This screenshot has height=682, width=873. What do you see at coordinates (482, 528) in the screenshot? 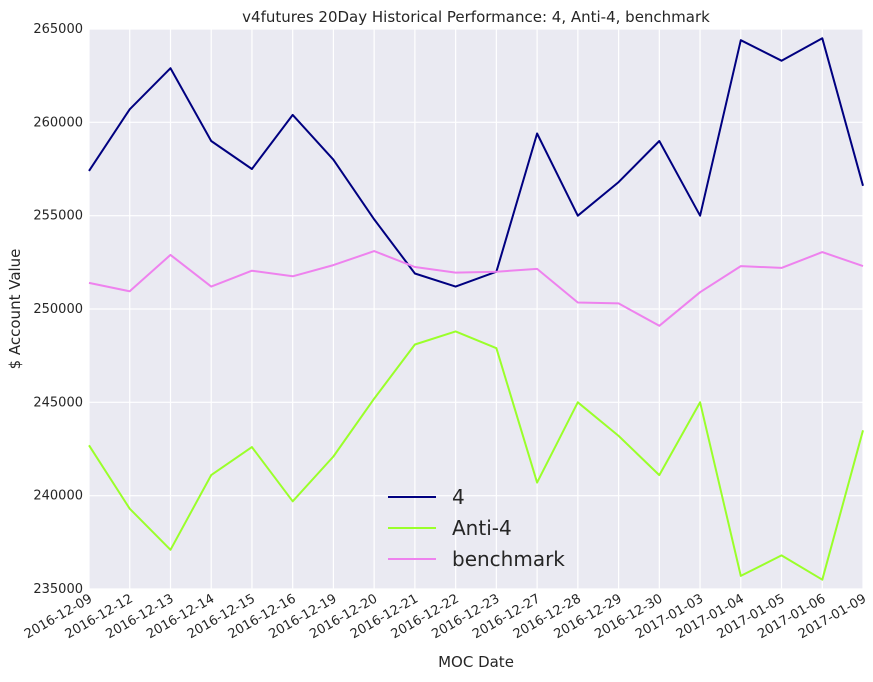
I see `legend-label: Anti-4` at bounding box center [482, 528].